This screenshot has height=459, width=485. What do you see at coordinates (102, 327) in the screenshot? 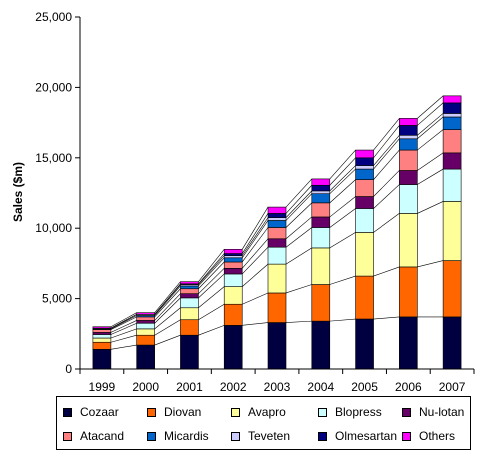
I see `bar-segment-others-1999` at bounding box center [102, 327].